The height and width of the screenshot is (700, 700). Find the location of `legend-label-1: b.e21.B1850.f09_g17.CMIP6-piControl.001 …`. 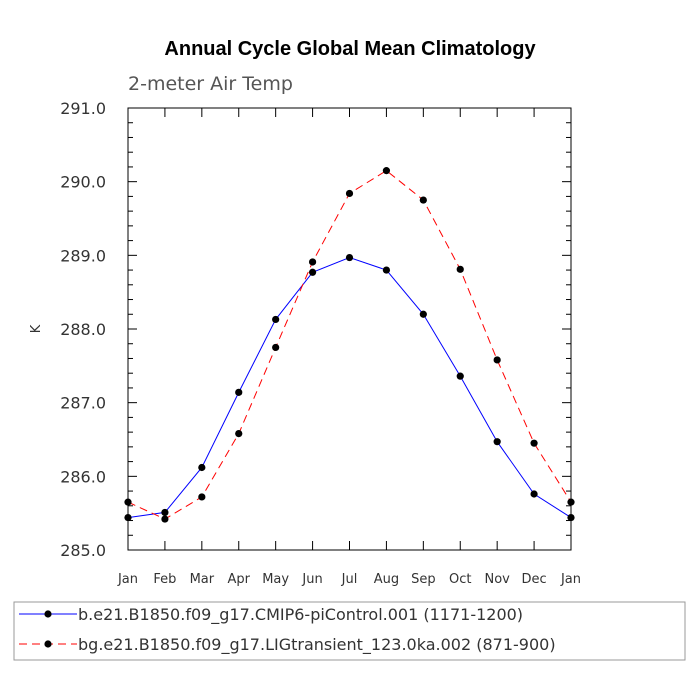

legend-label-1: b.e21.B1850.f09_g17.CMIP6-piControl.001 … is located at coordinates (300, 615).